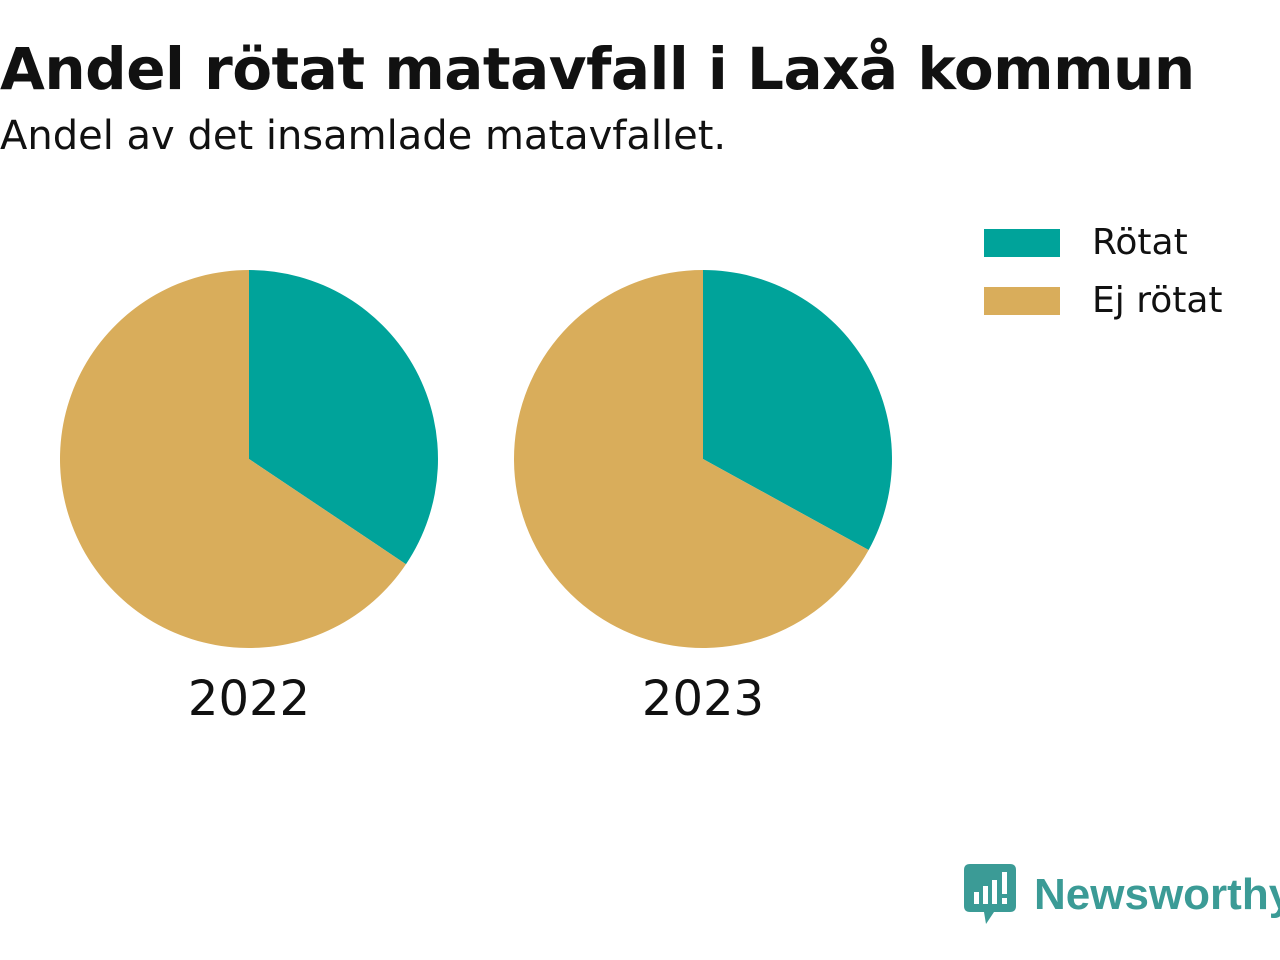  Describe the element at coordinates (797, 410) in the screenshot. I see `pie-slice-2023-rotat` at that location.